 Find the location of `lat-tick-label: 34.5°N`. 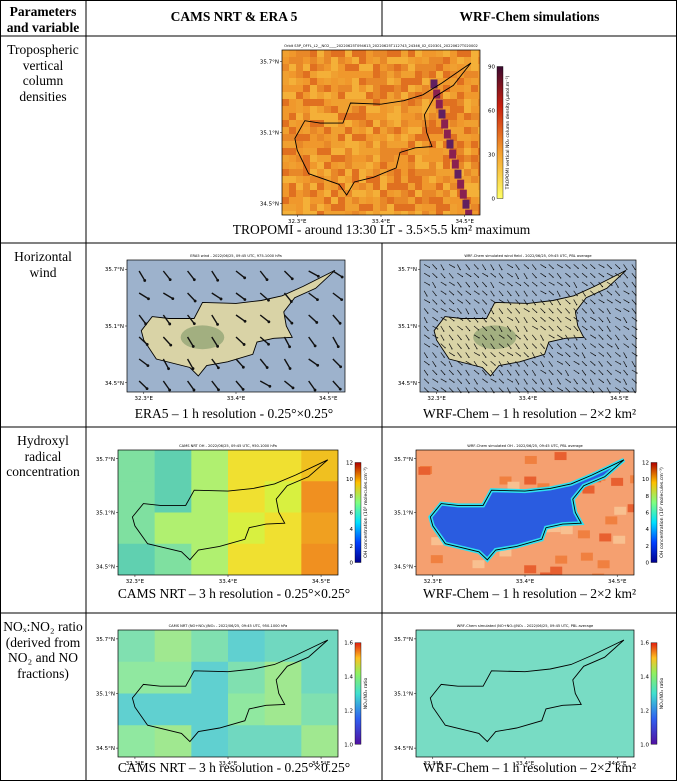

lat-tick-label: 34.5°N is located at coordinates (114, 384).